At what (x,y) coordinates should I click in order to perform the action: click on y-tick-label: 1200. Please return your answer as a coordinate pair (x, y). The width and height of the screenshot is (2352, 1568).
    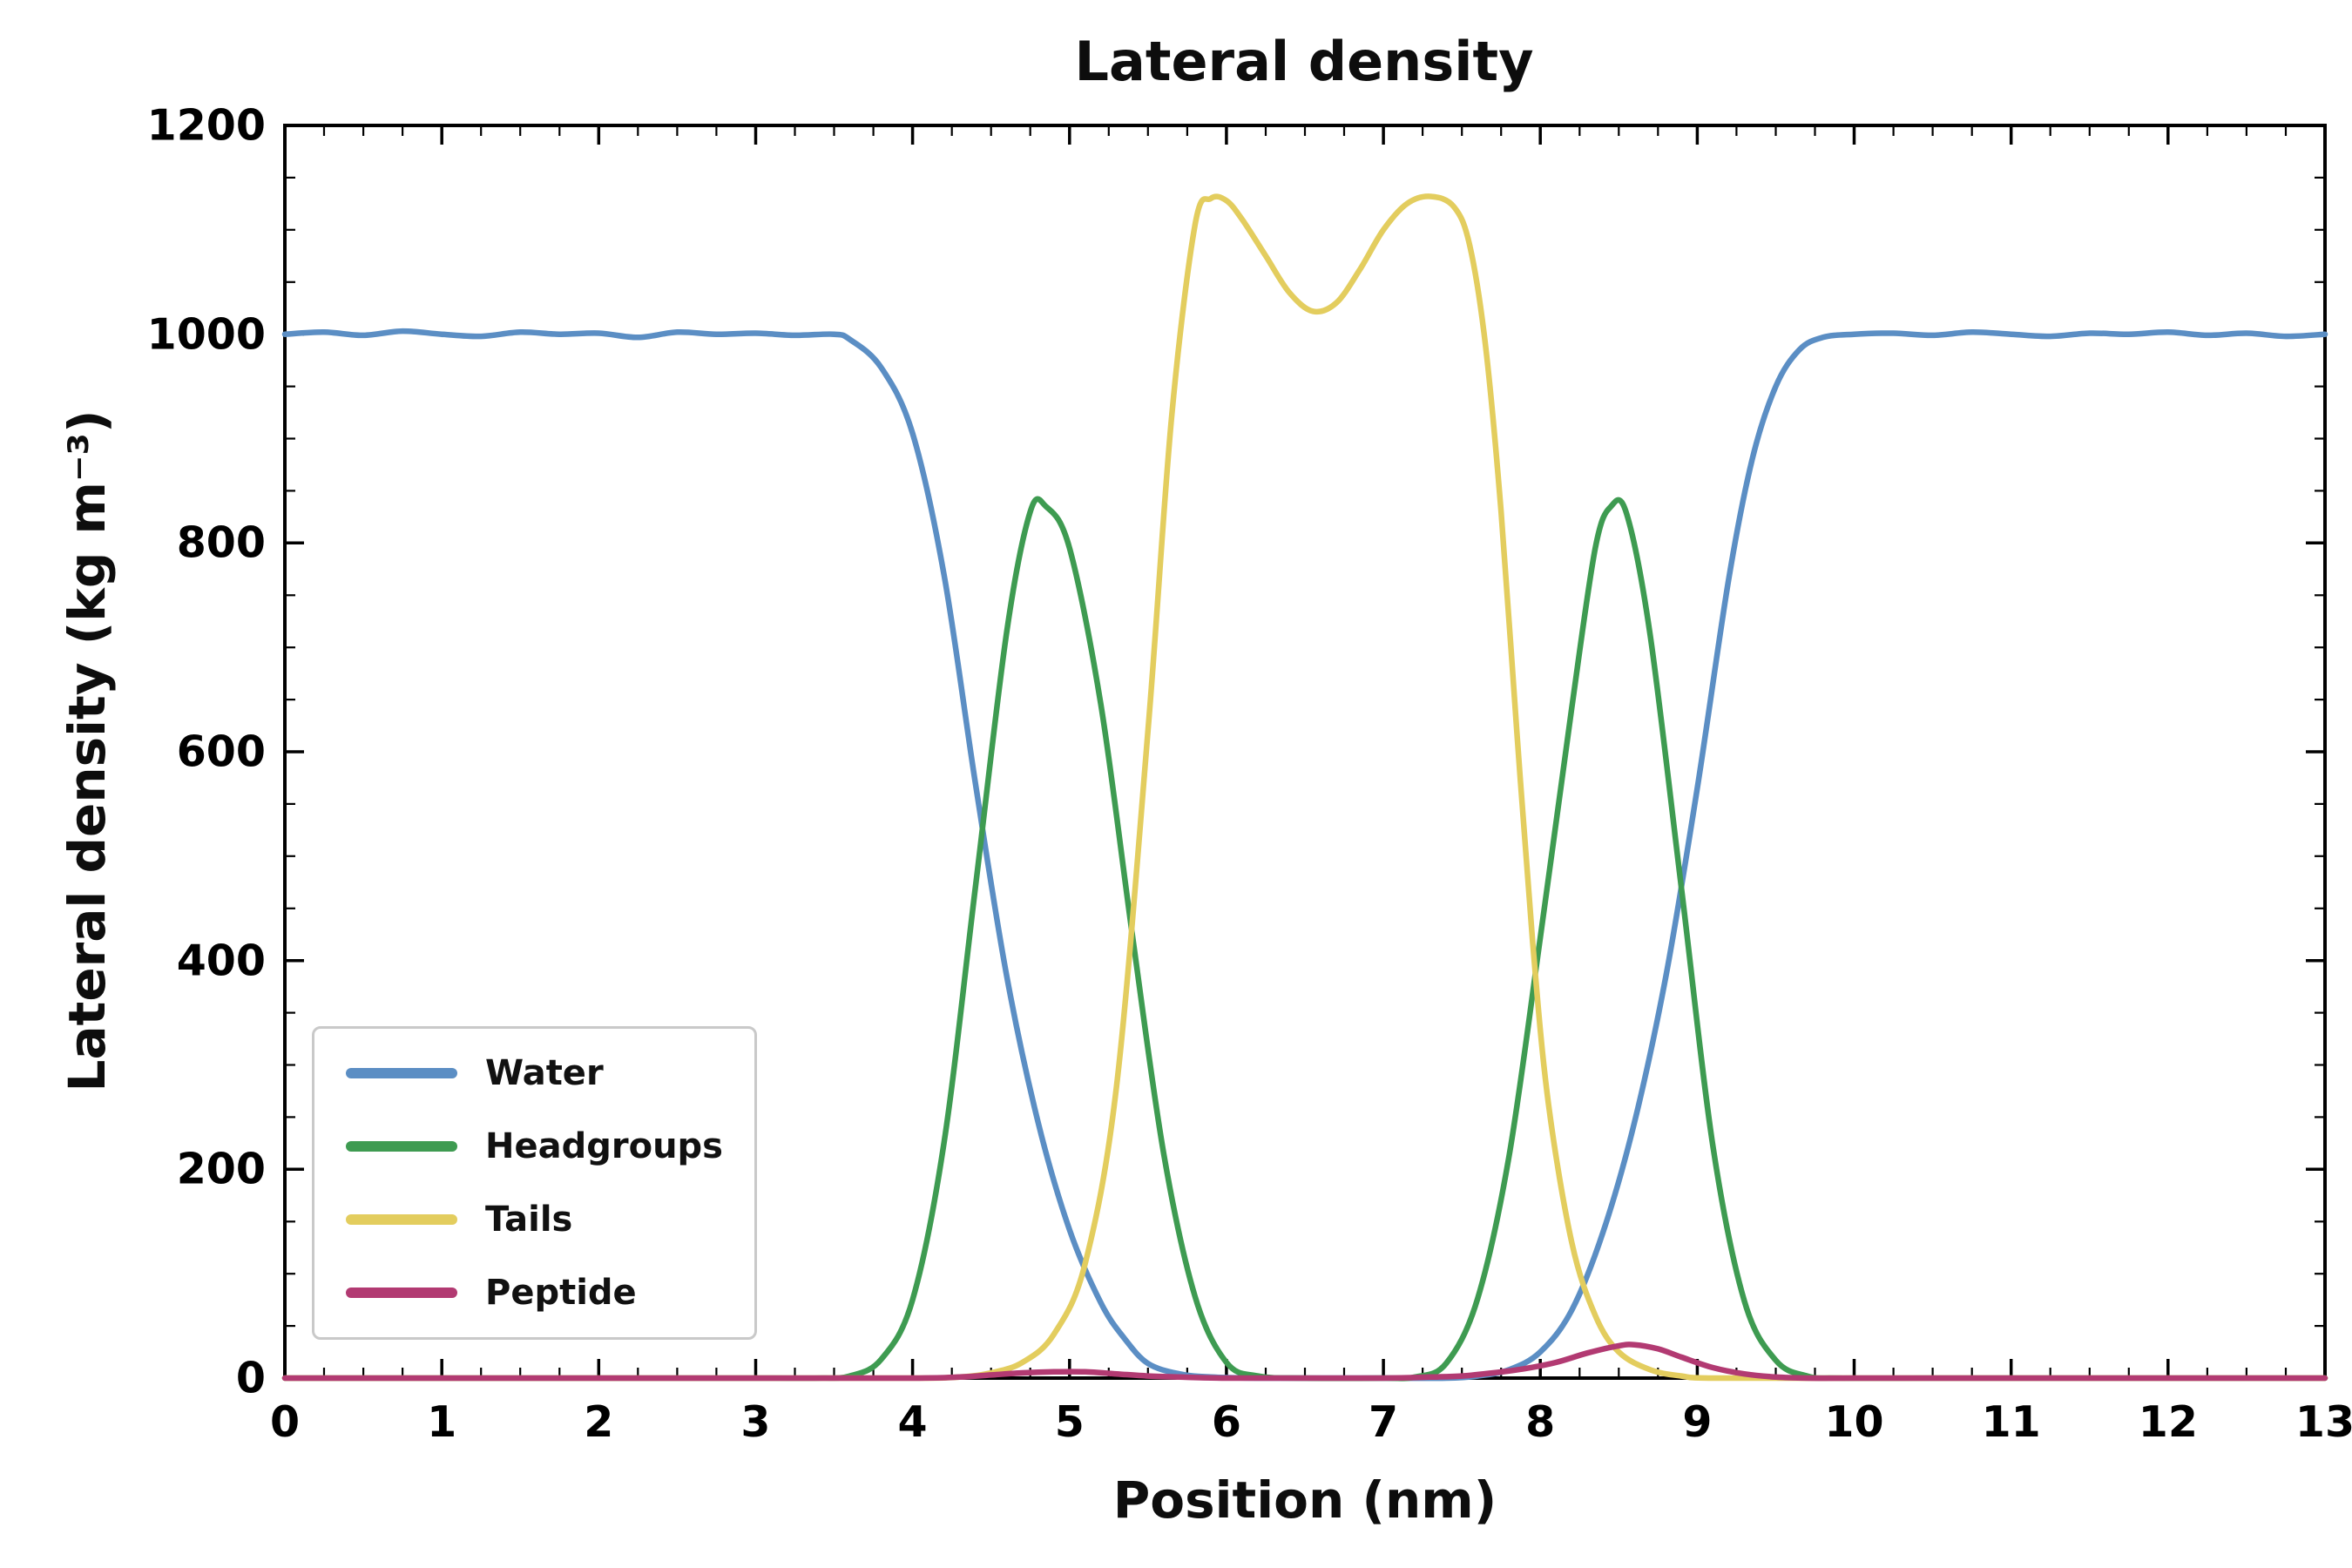
    Looking at the image, I should click on (206, 125).